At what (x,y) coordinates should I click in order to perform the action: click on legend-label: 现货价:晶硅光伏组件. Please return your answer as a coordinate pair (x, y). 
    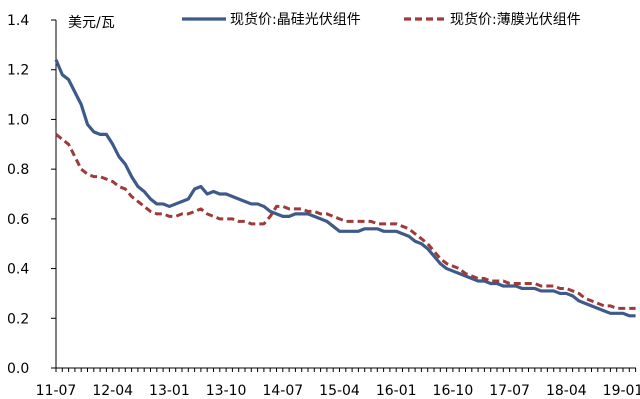
    Looking at the image, I should click on (295, 19).